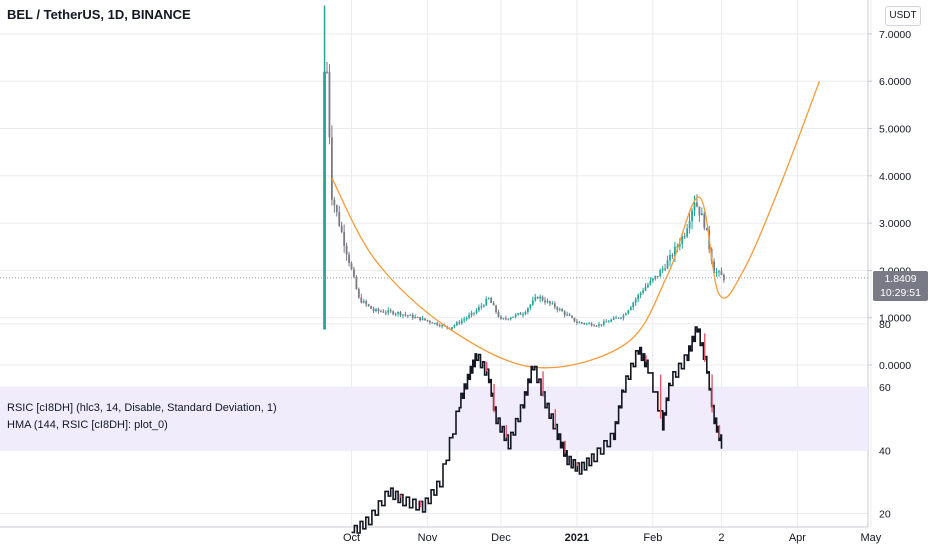 This screenshot has height=550, width=932. Describe the element at coordinates (428, 538) in the screenshot. I see `x-tick-label: Nov` at that location.